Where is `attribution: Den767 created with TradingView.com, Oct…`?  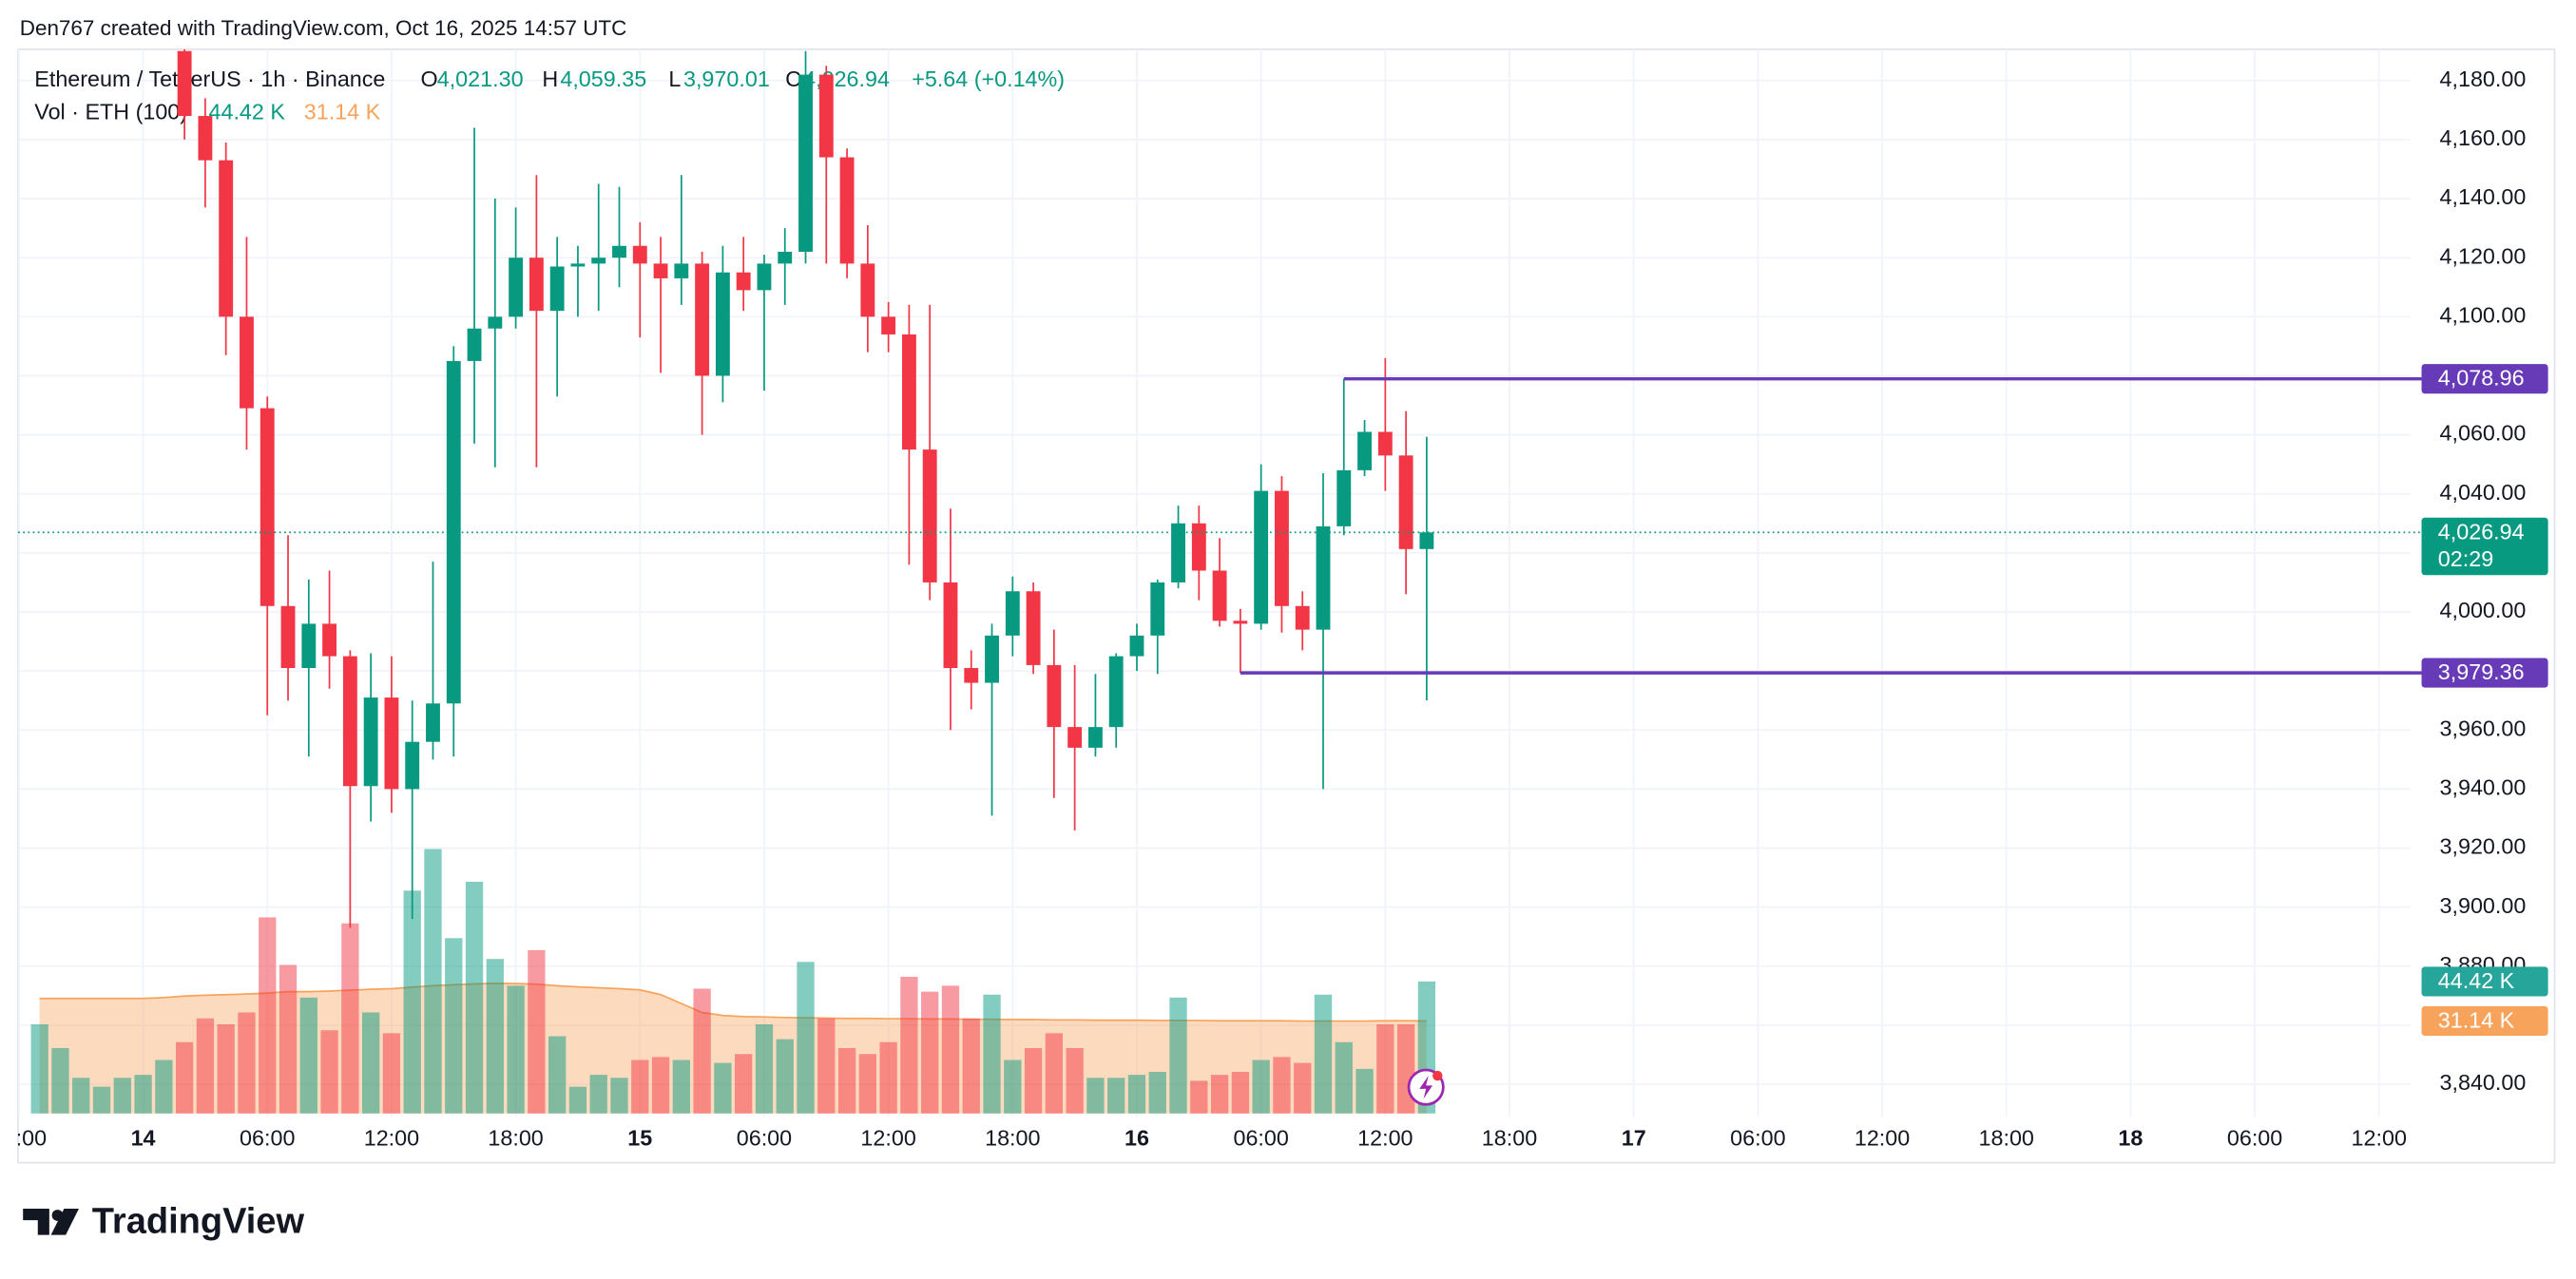 attribution: Den767 created with TradingView.com, Oct… is located at coordinates (323, 28).